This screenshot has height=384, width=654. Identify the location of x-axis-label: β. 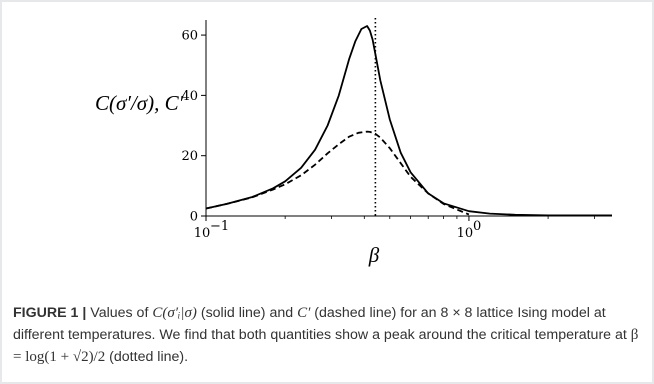
(374, 255).